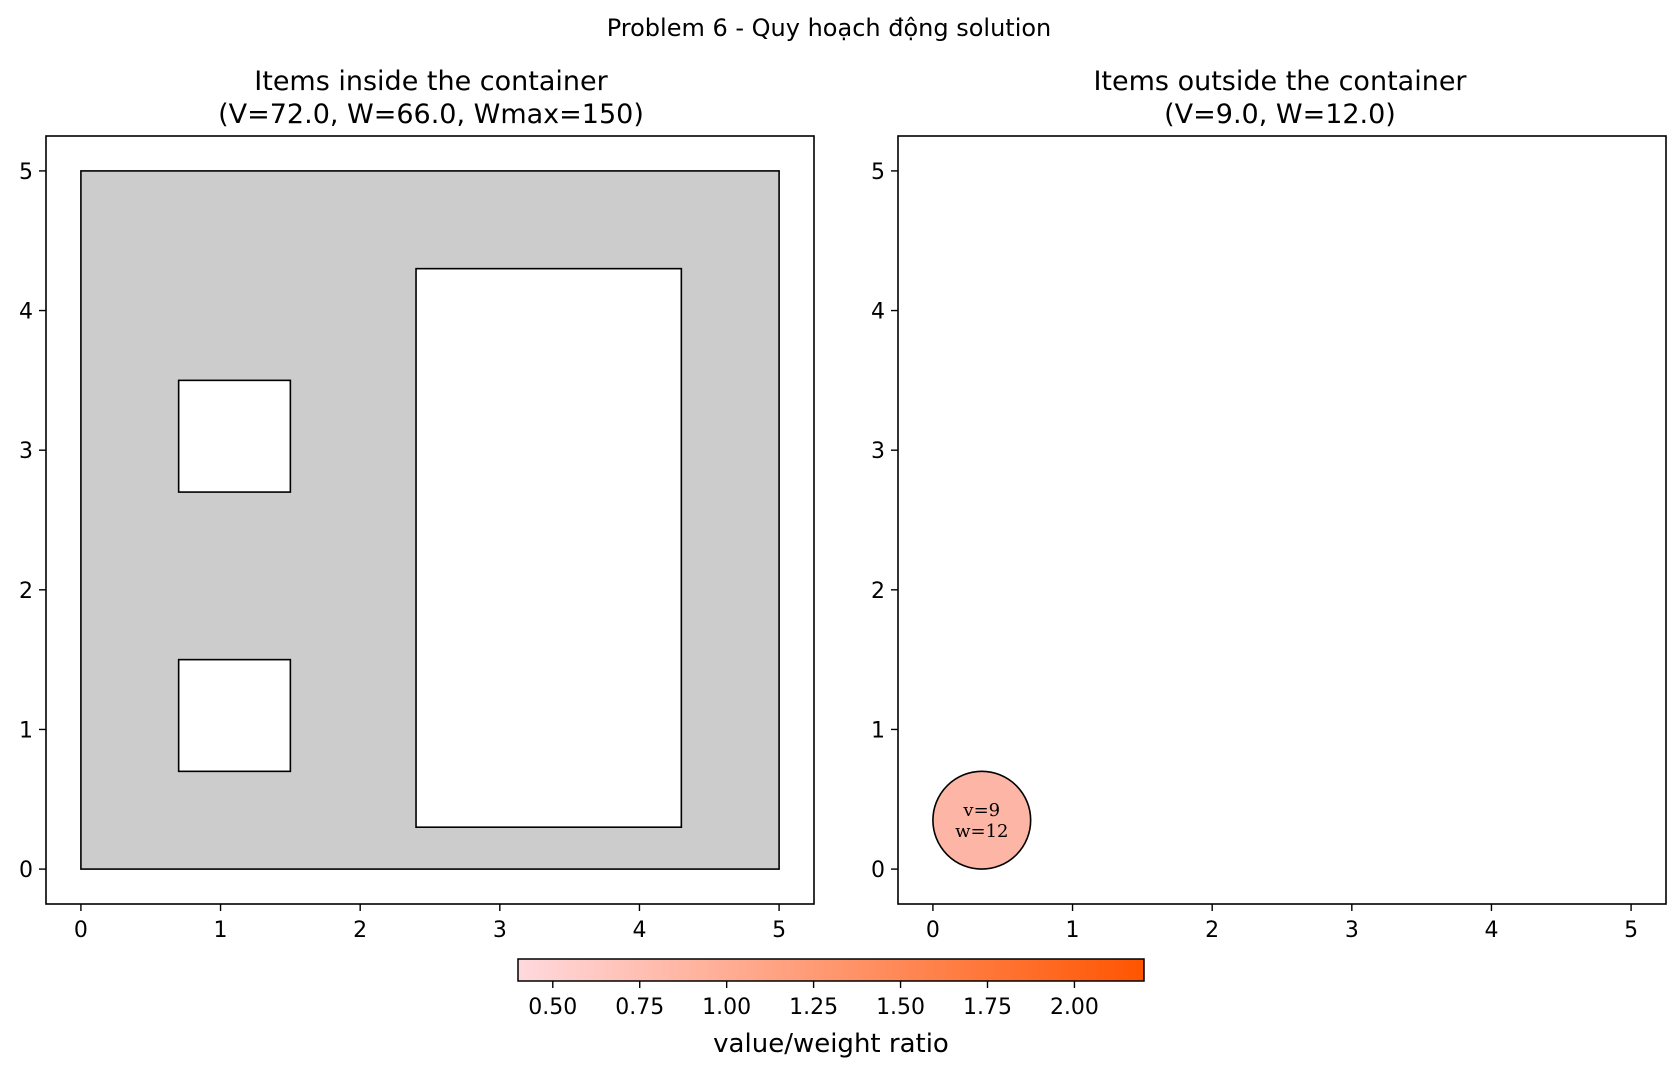  I want to click on left-x-tick-label: 4, so click(639, 930).